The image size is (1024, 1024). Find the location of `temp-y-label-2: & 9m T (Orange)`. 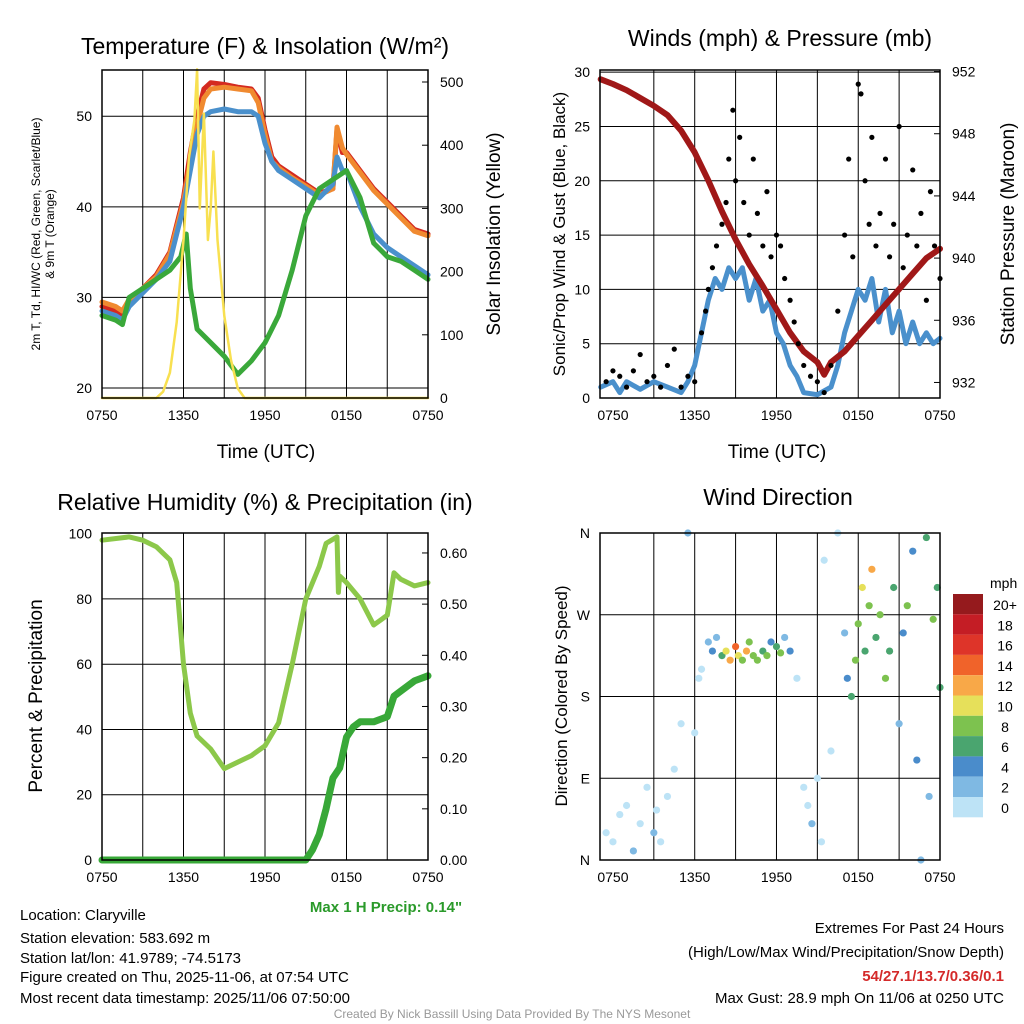

temp-y-label-2: & 9m T (Orange) is located at coordinates (50, 234).